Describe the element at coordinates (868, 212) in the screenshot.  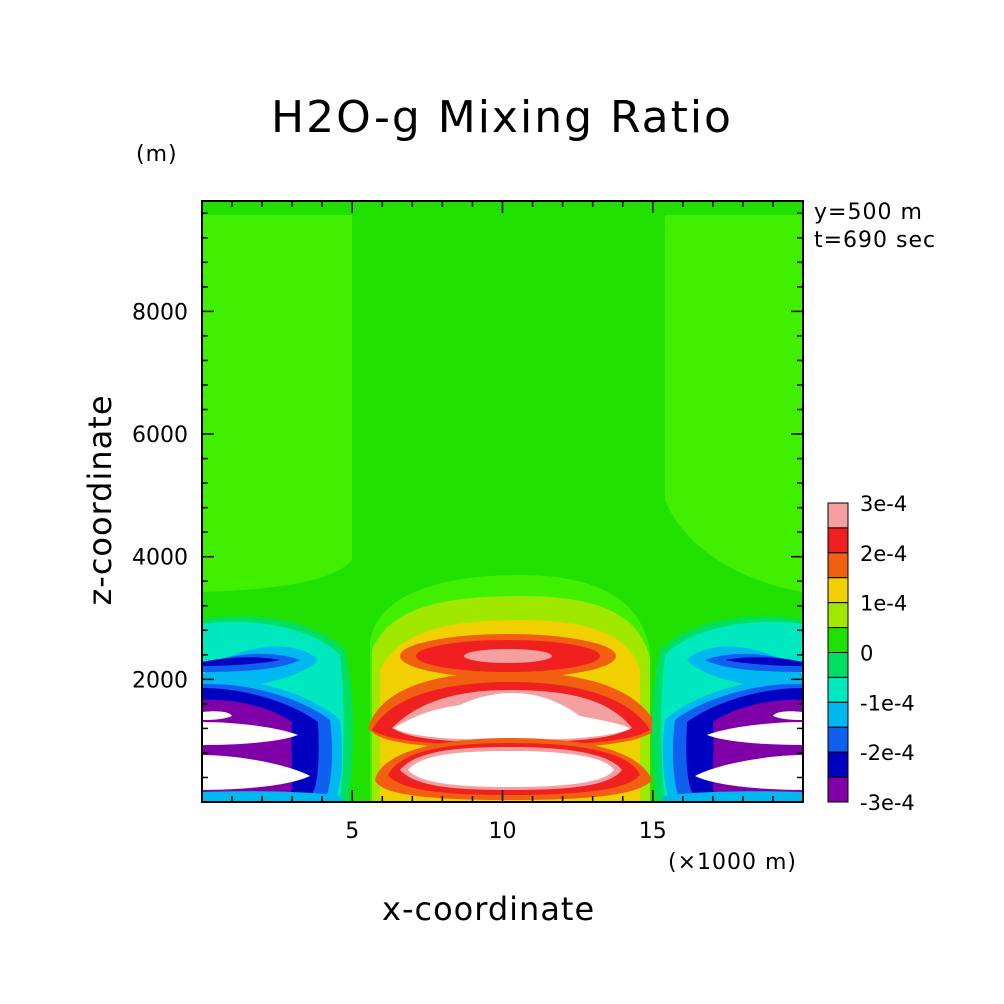
I see `annotation-y: y=500 m` at that location.